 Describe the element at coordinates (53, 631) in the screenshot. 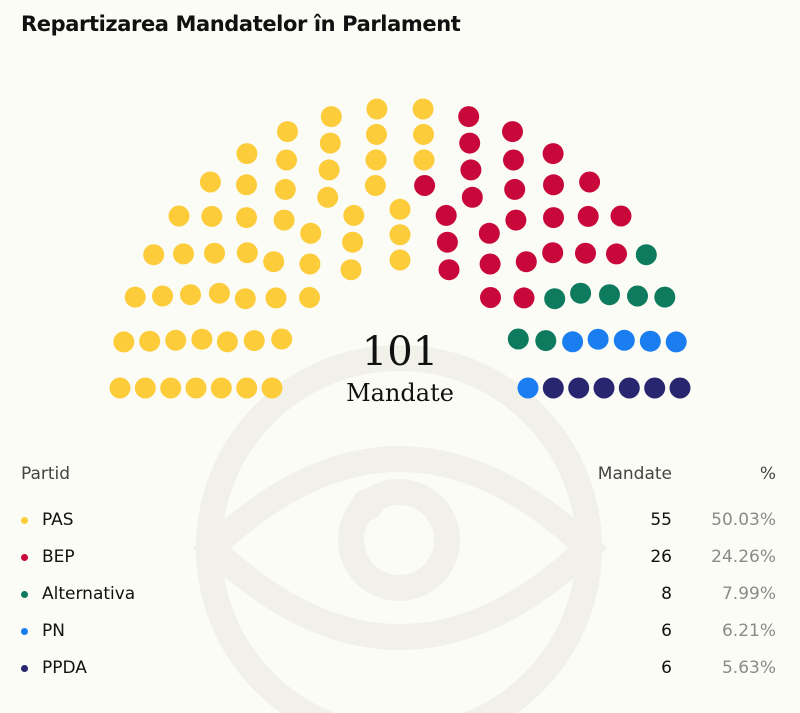

I see `party-name: PN` at that location.